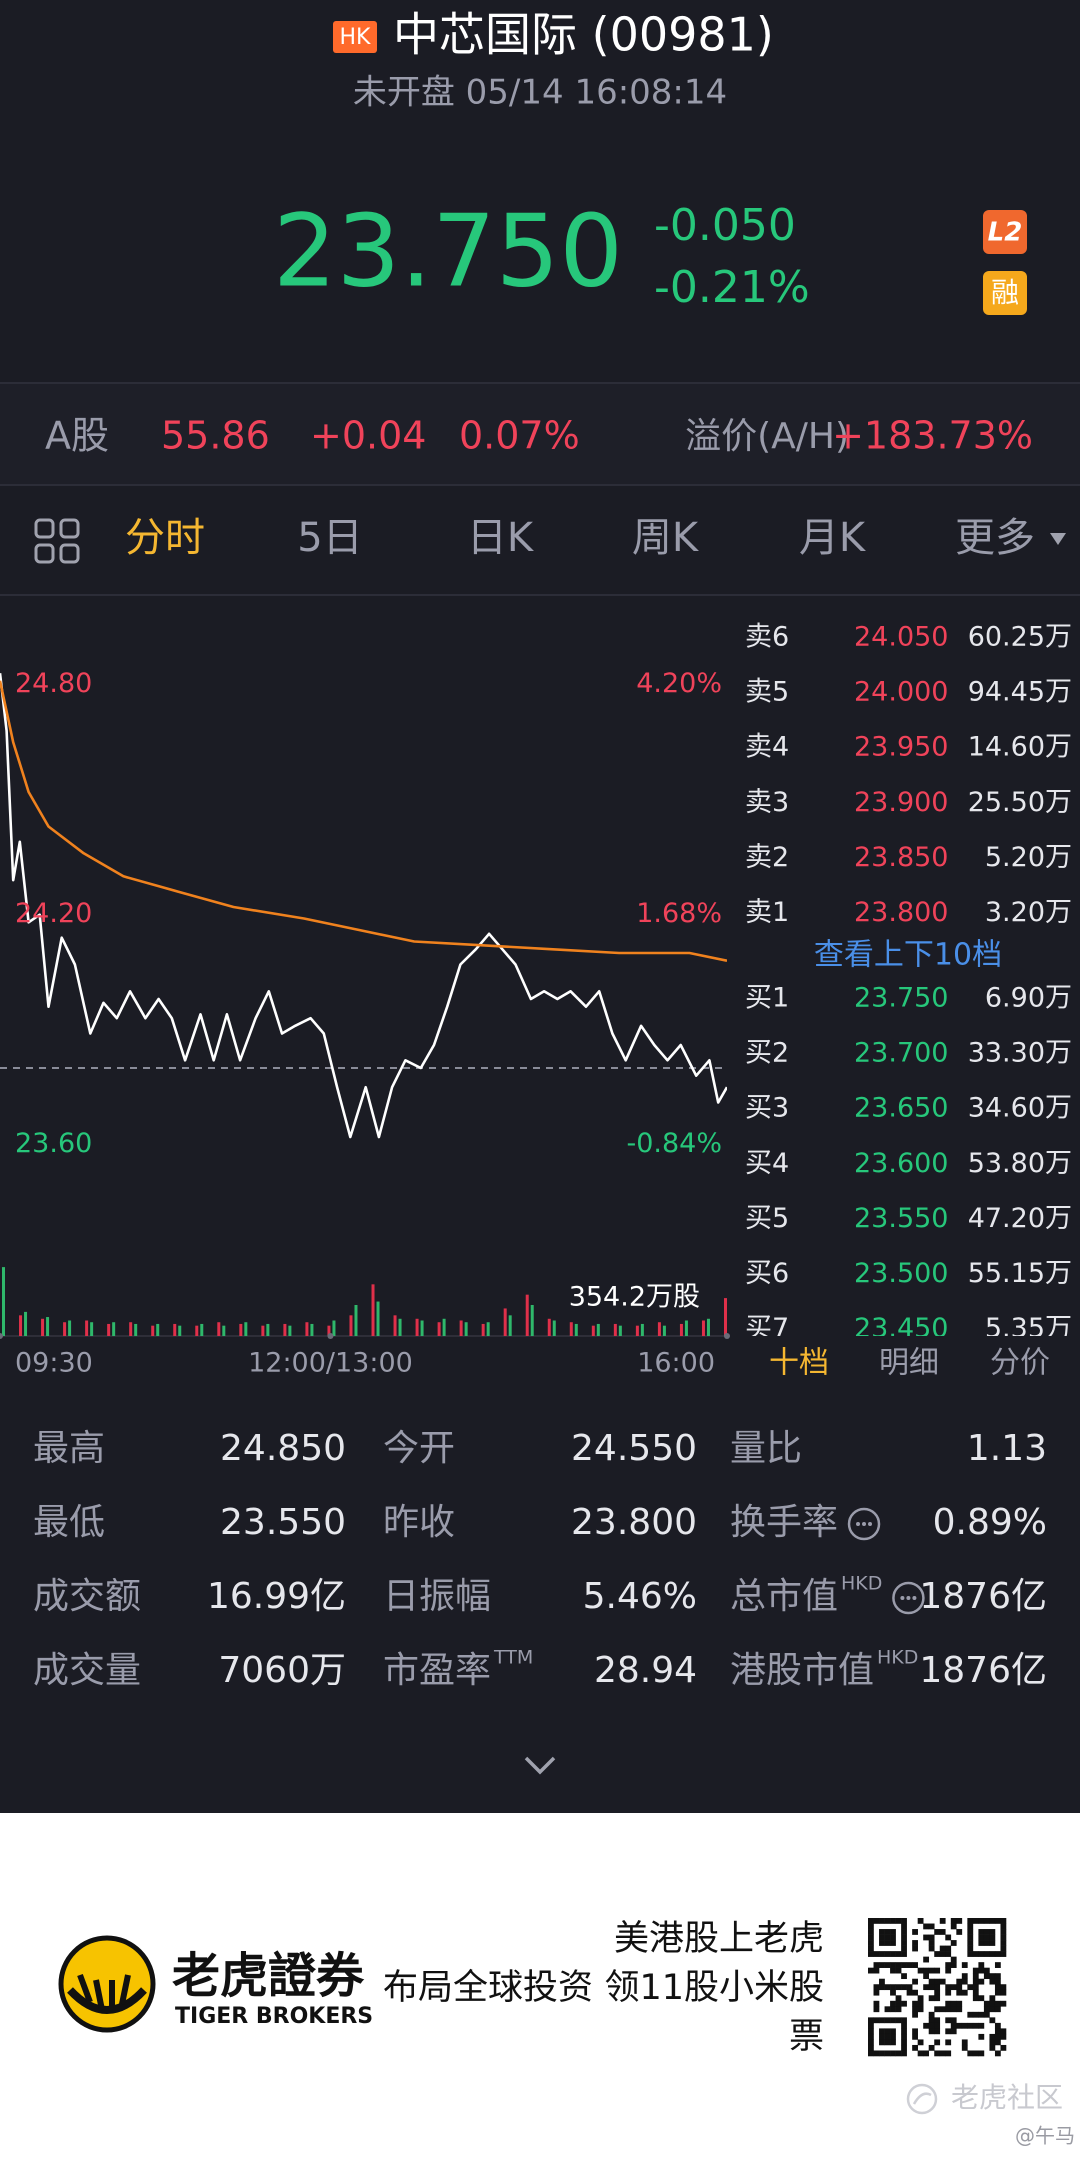 Image resolution: width=1080 pixels, height=2159 pixels. I want to click on y2-tick-label: -0.84%, so click(674, 1143).